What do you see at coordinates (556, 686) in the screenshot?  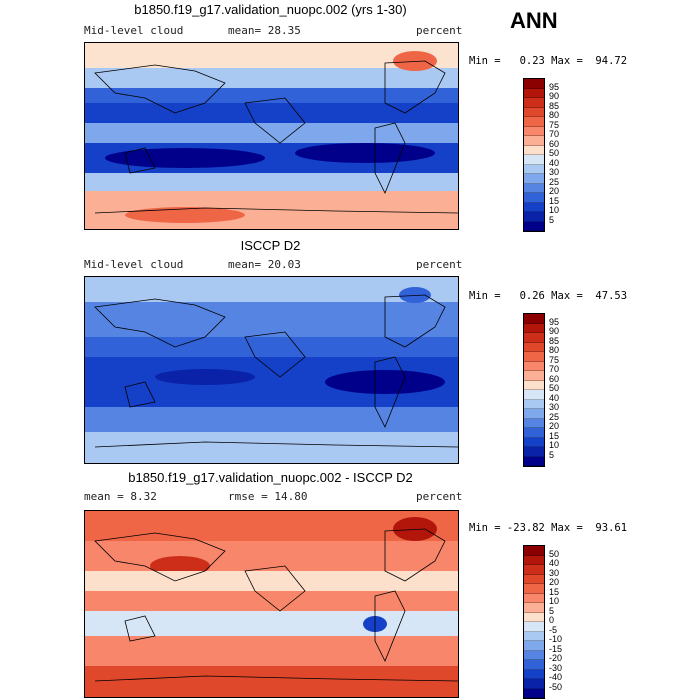 I see `colorbar-tick-label: -50` at bounding box center [556, 686].